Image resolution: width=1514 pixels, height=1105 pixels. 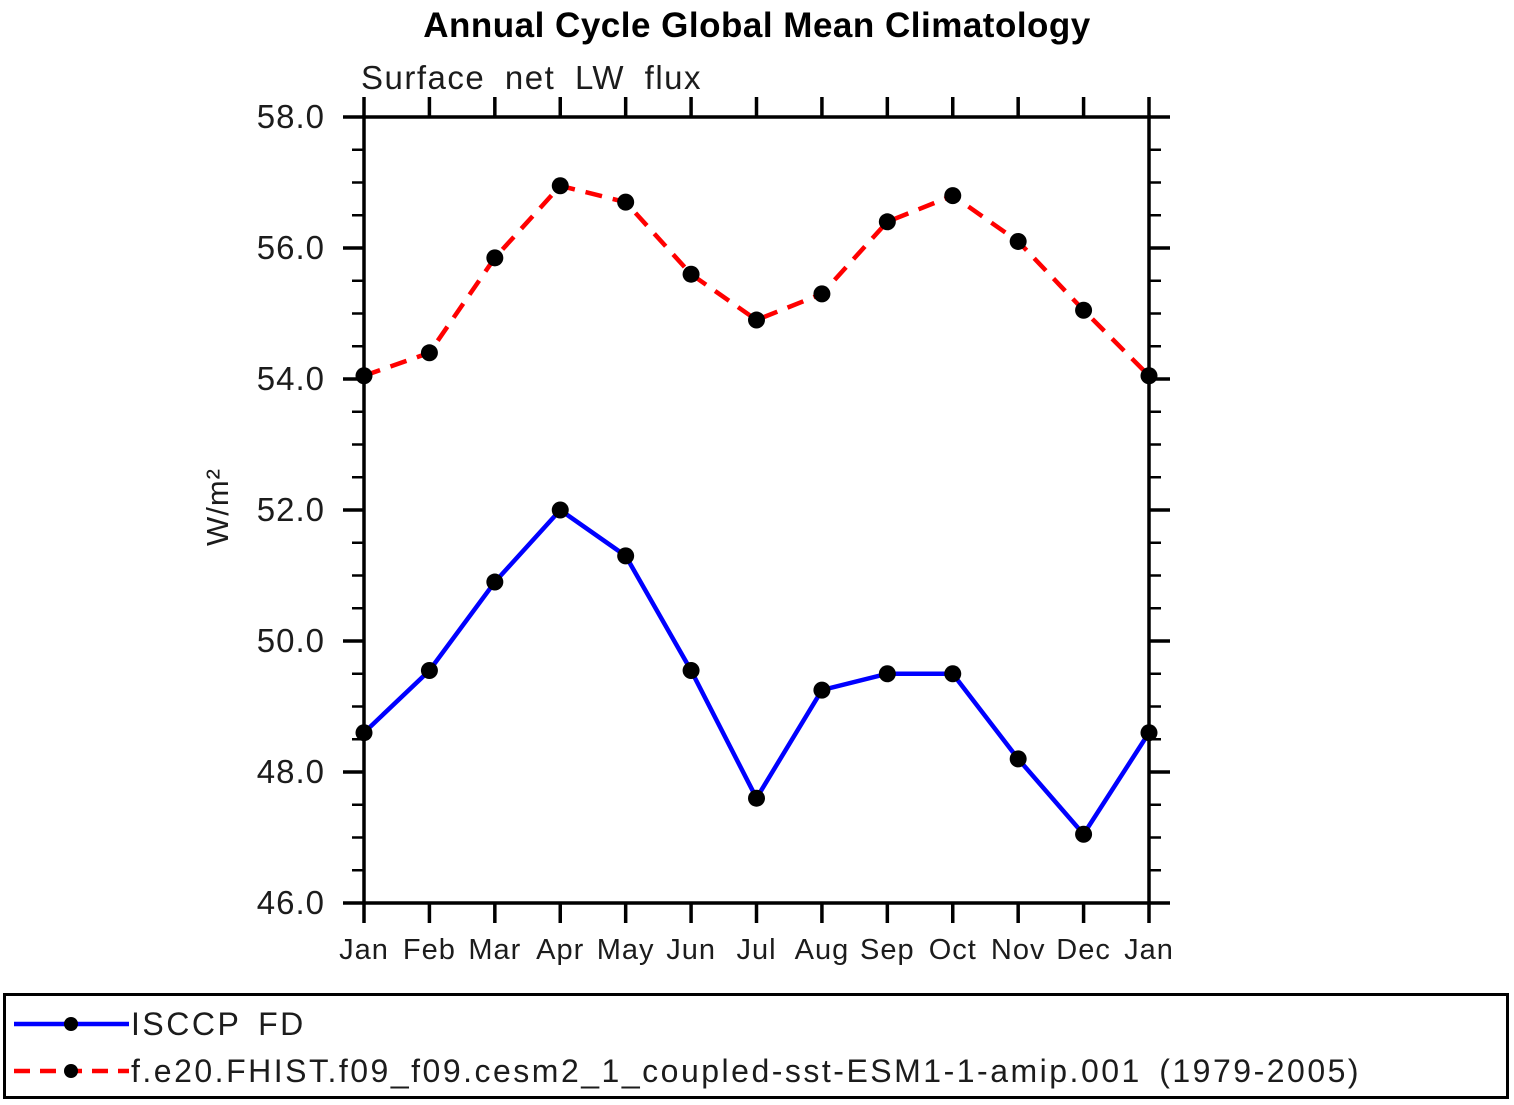 What do you see at coordinates (757, 25) in the screenshot?
I see `chart-title: Annual Cycle Global Mean Climatology` at bounding box center [757, 25].